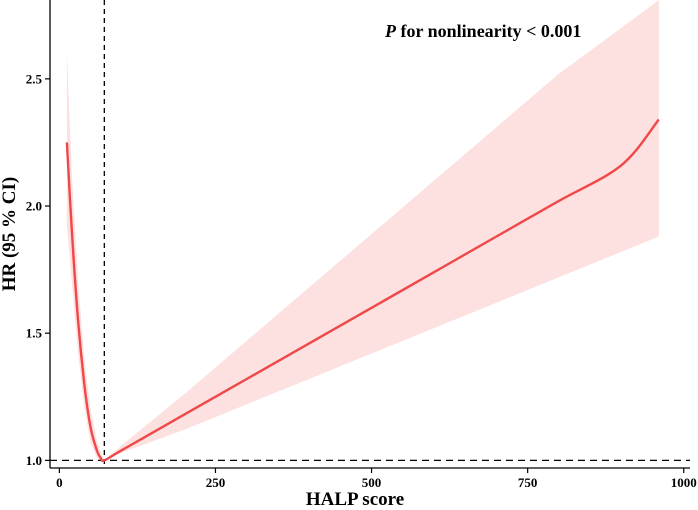 Image resolution: width=698 pixels, height=510 pixels. What do you see at coordinates (59, 482) in the screenshot?
I see `x-tick-label: 0` at bounding box center [59, 482].